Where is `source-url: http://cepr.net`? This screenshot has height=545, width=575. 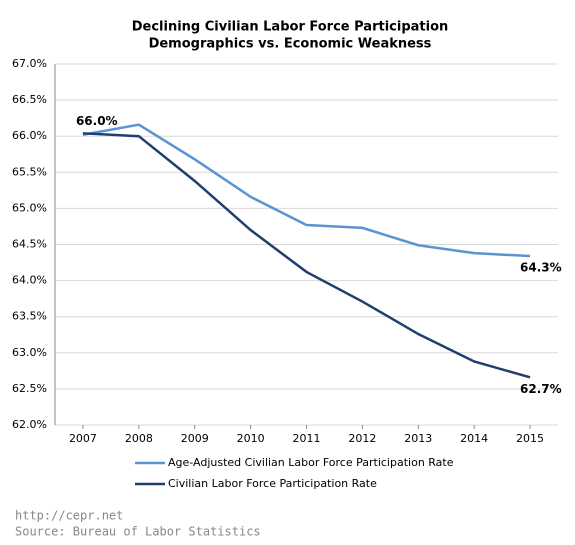
source-url: http://cepr.net is located at coordinates (69, 516).